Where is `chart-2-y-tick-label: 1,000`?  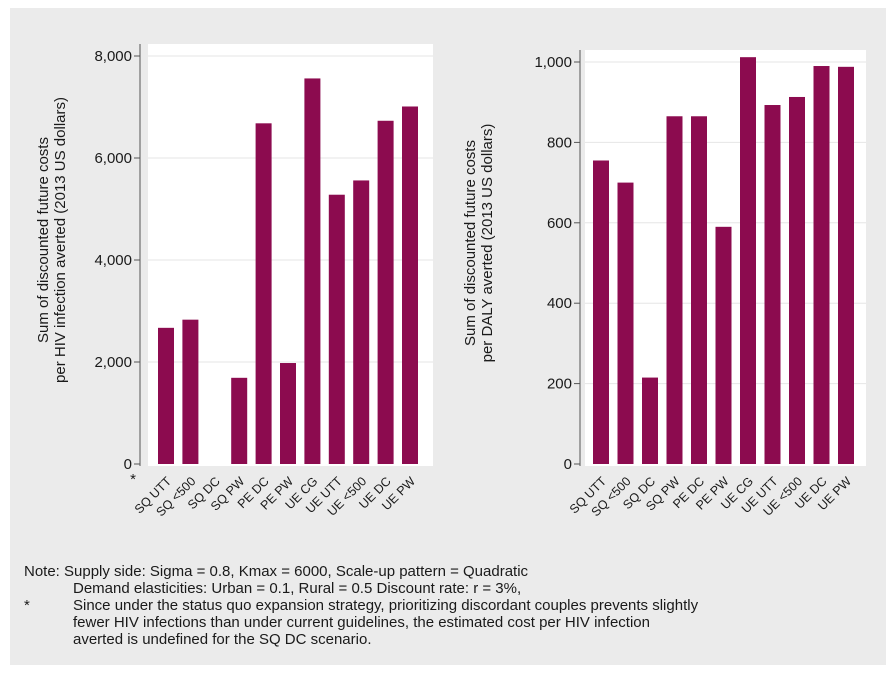
chart-2-y-tick-label: 1,000 is located at coordinates (553, 62).